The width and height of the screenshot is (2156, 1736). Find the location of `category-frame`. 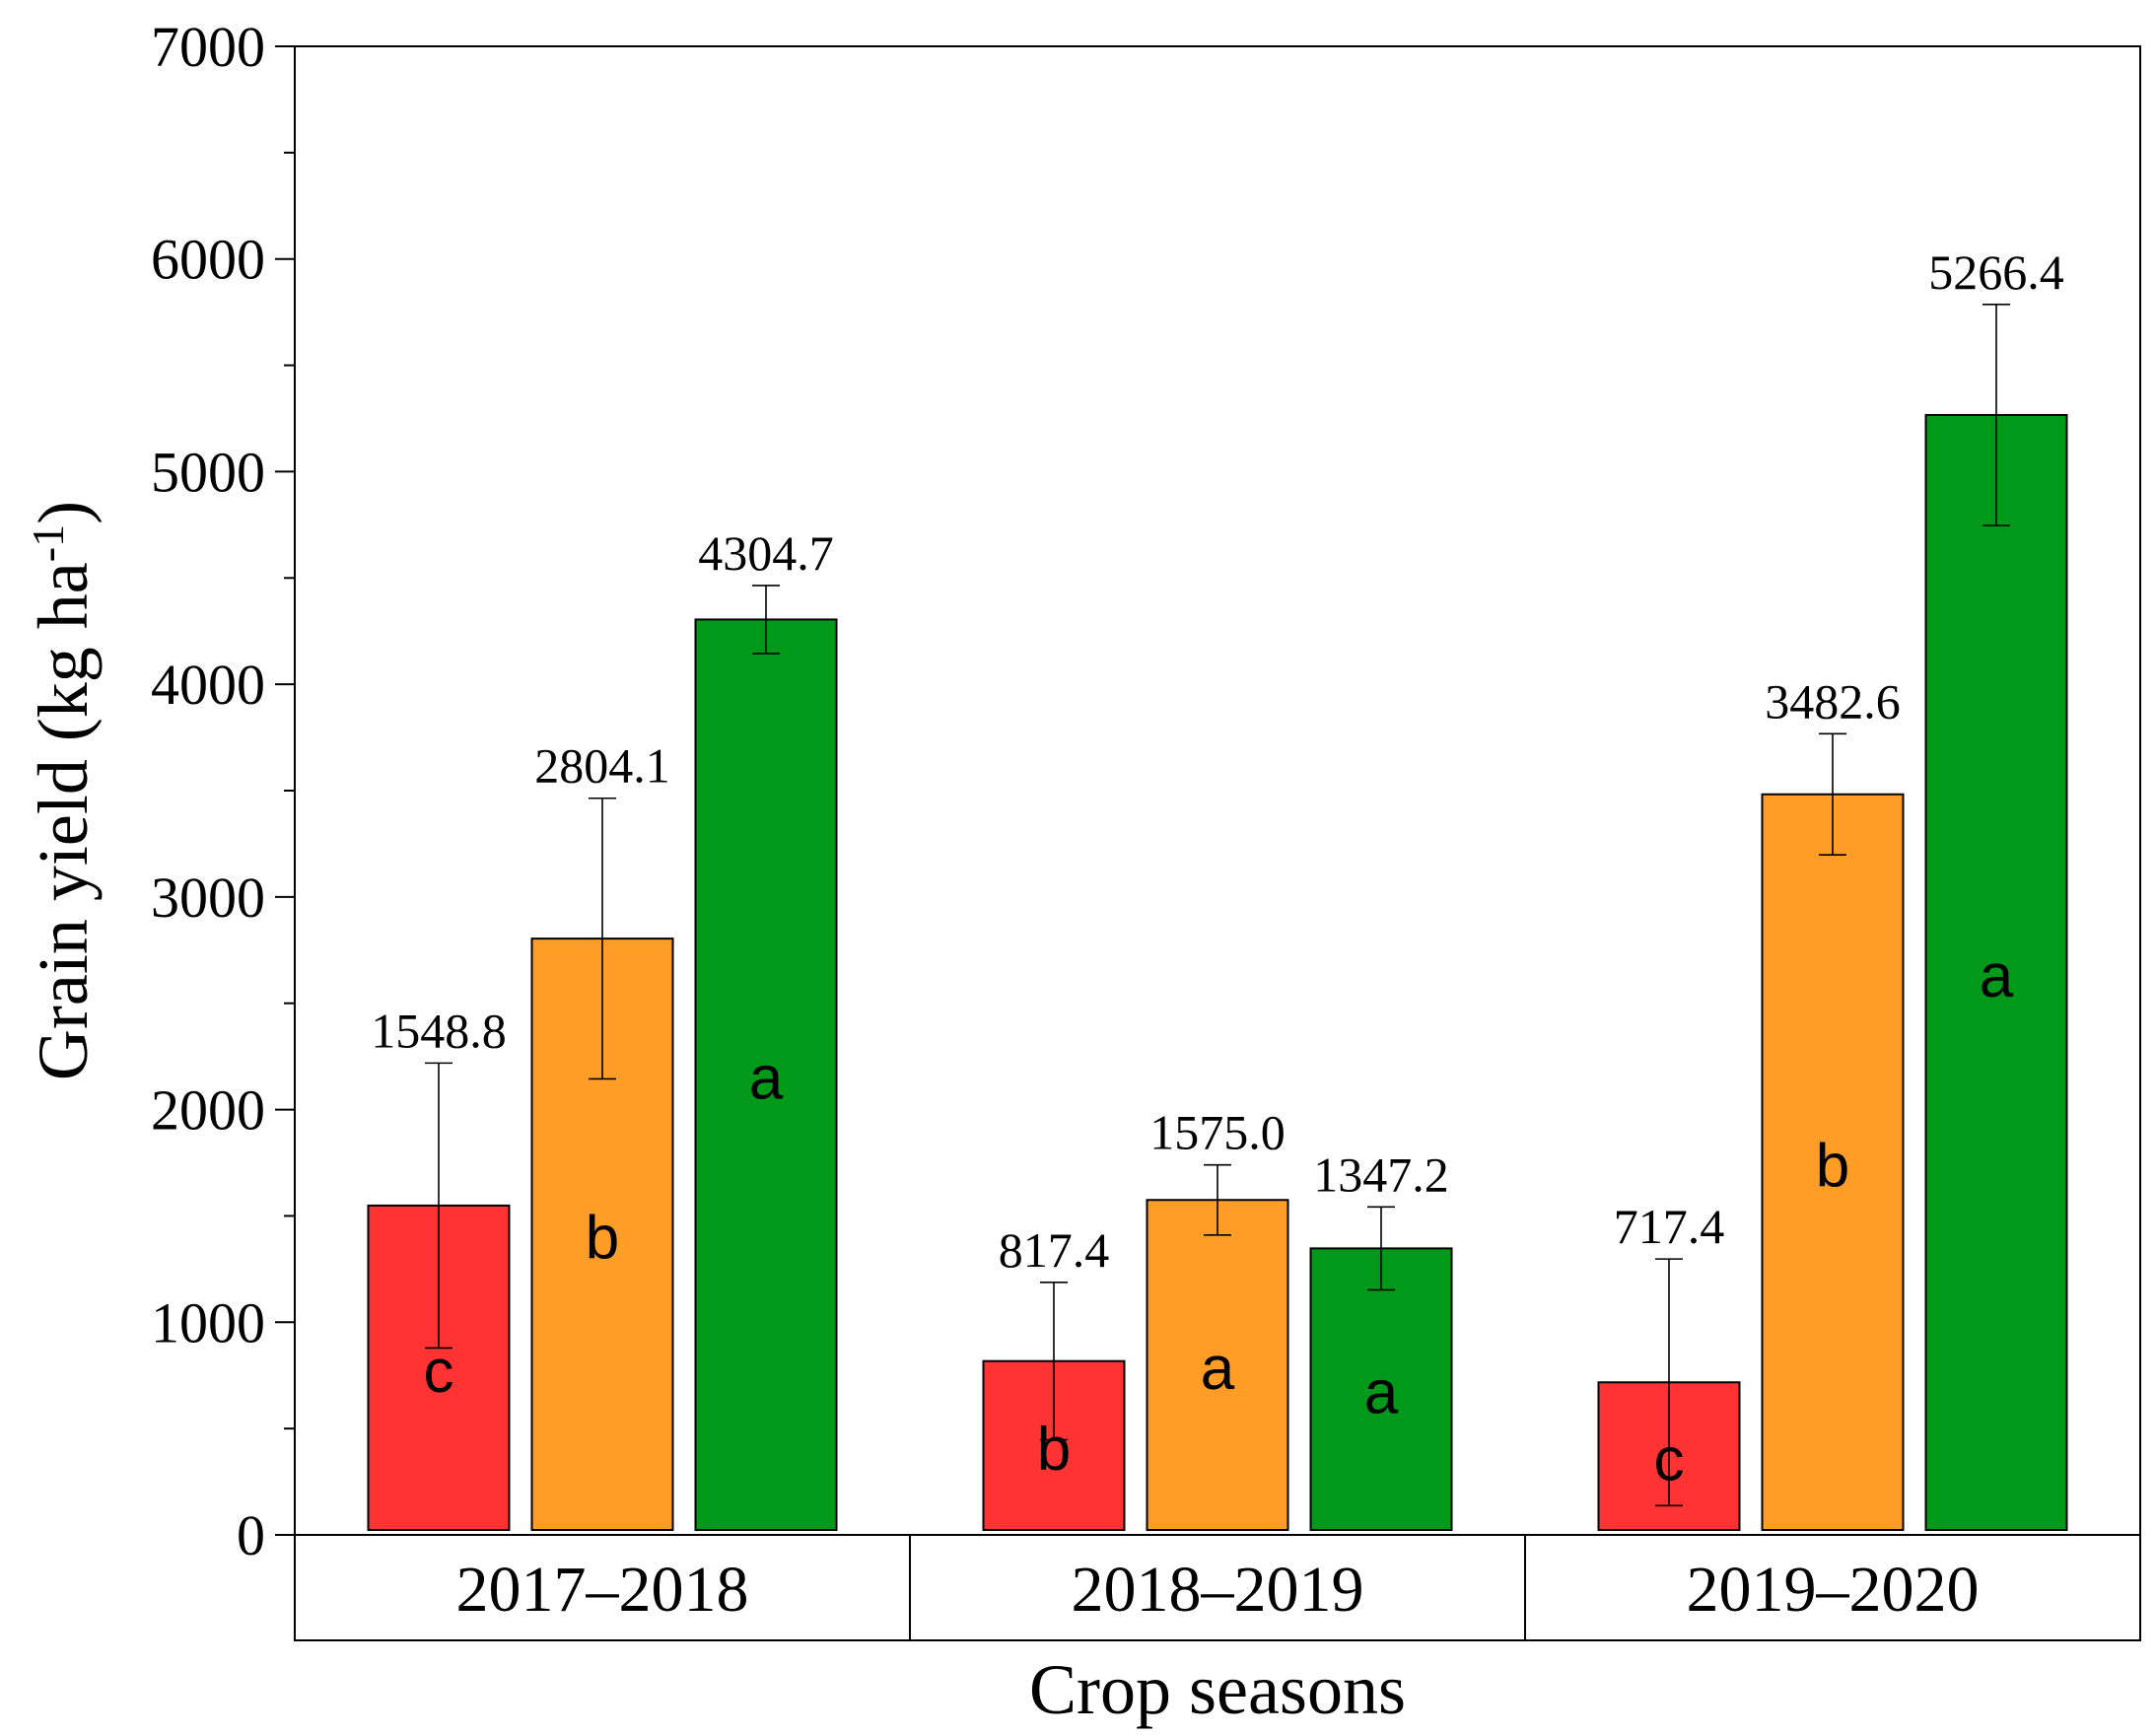

category-frame is located at coordinates (1217, 1587).